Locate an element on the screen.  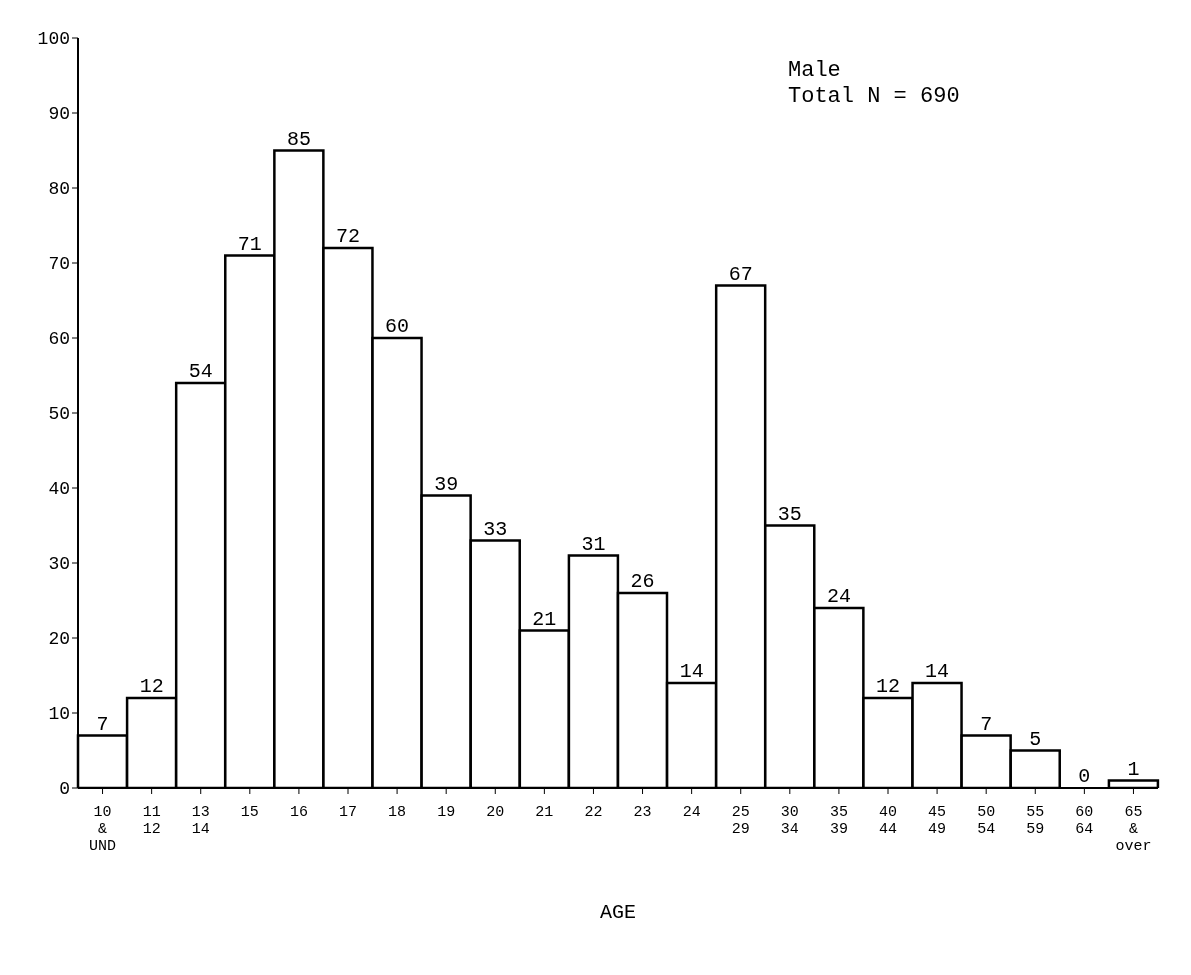
x-tick-label: 50 54 is located at coordinates (986, 821).